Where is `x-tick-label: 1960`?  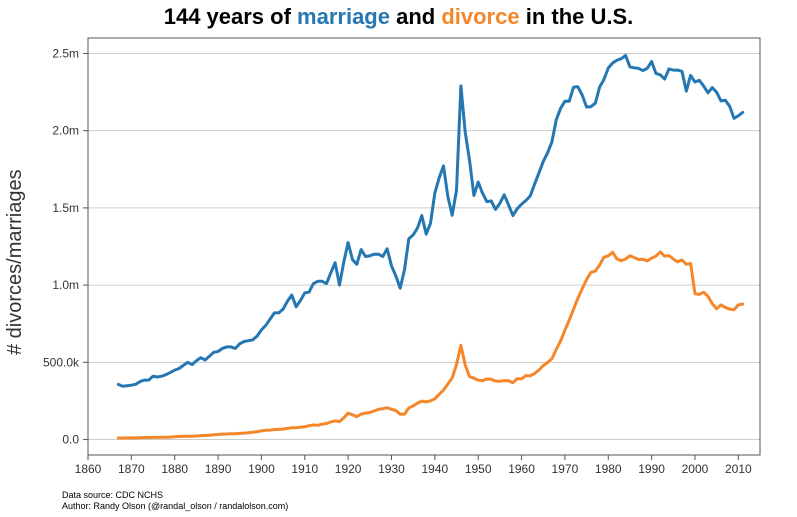 x-tick-label: 1960 is located at coordinates (521, 469).